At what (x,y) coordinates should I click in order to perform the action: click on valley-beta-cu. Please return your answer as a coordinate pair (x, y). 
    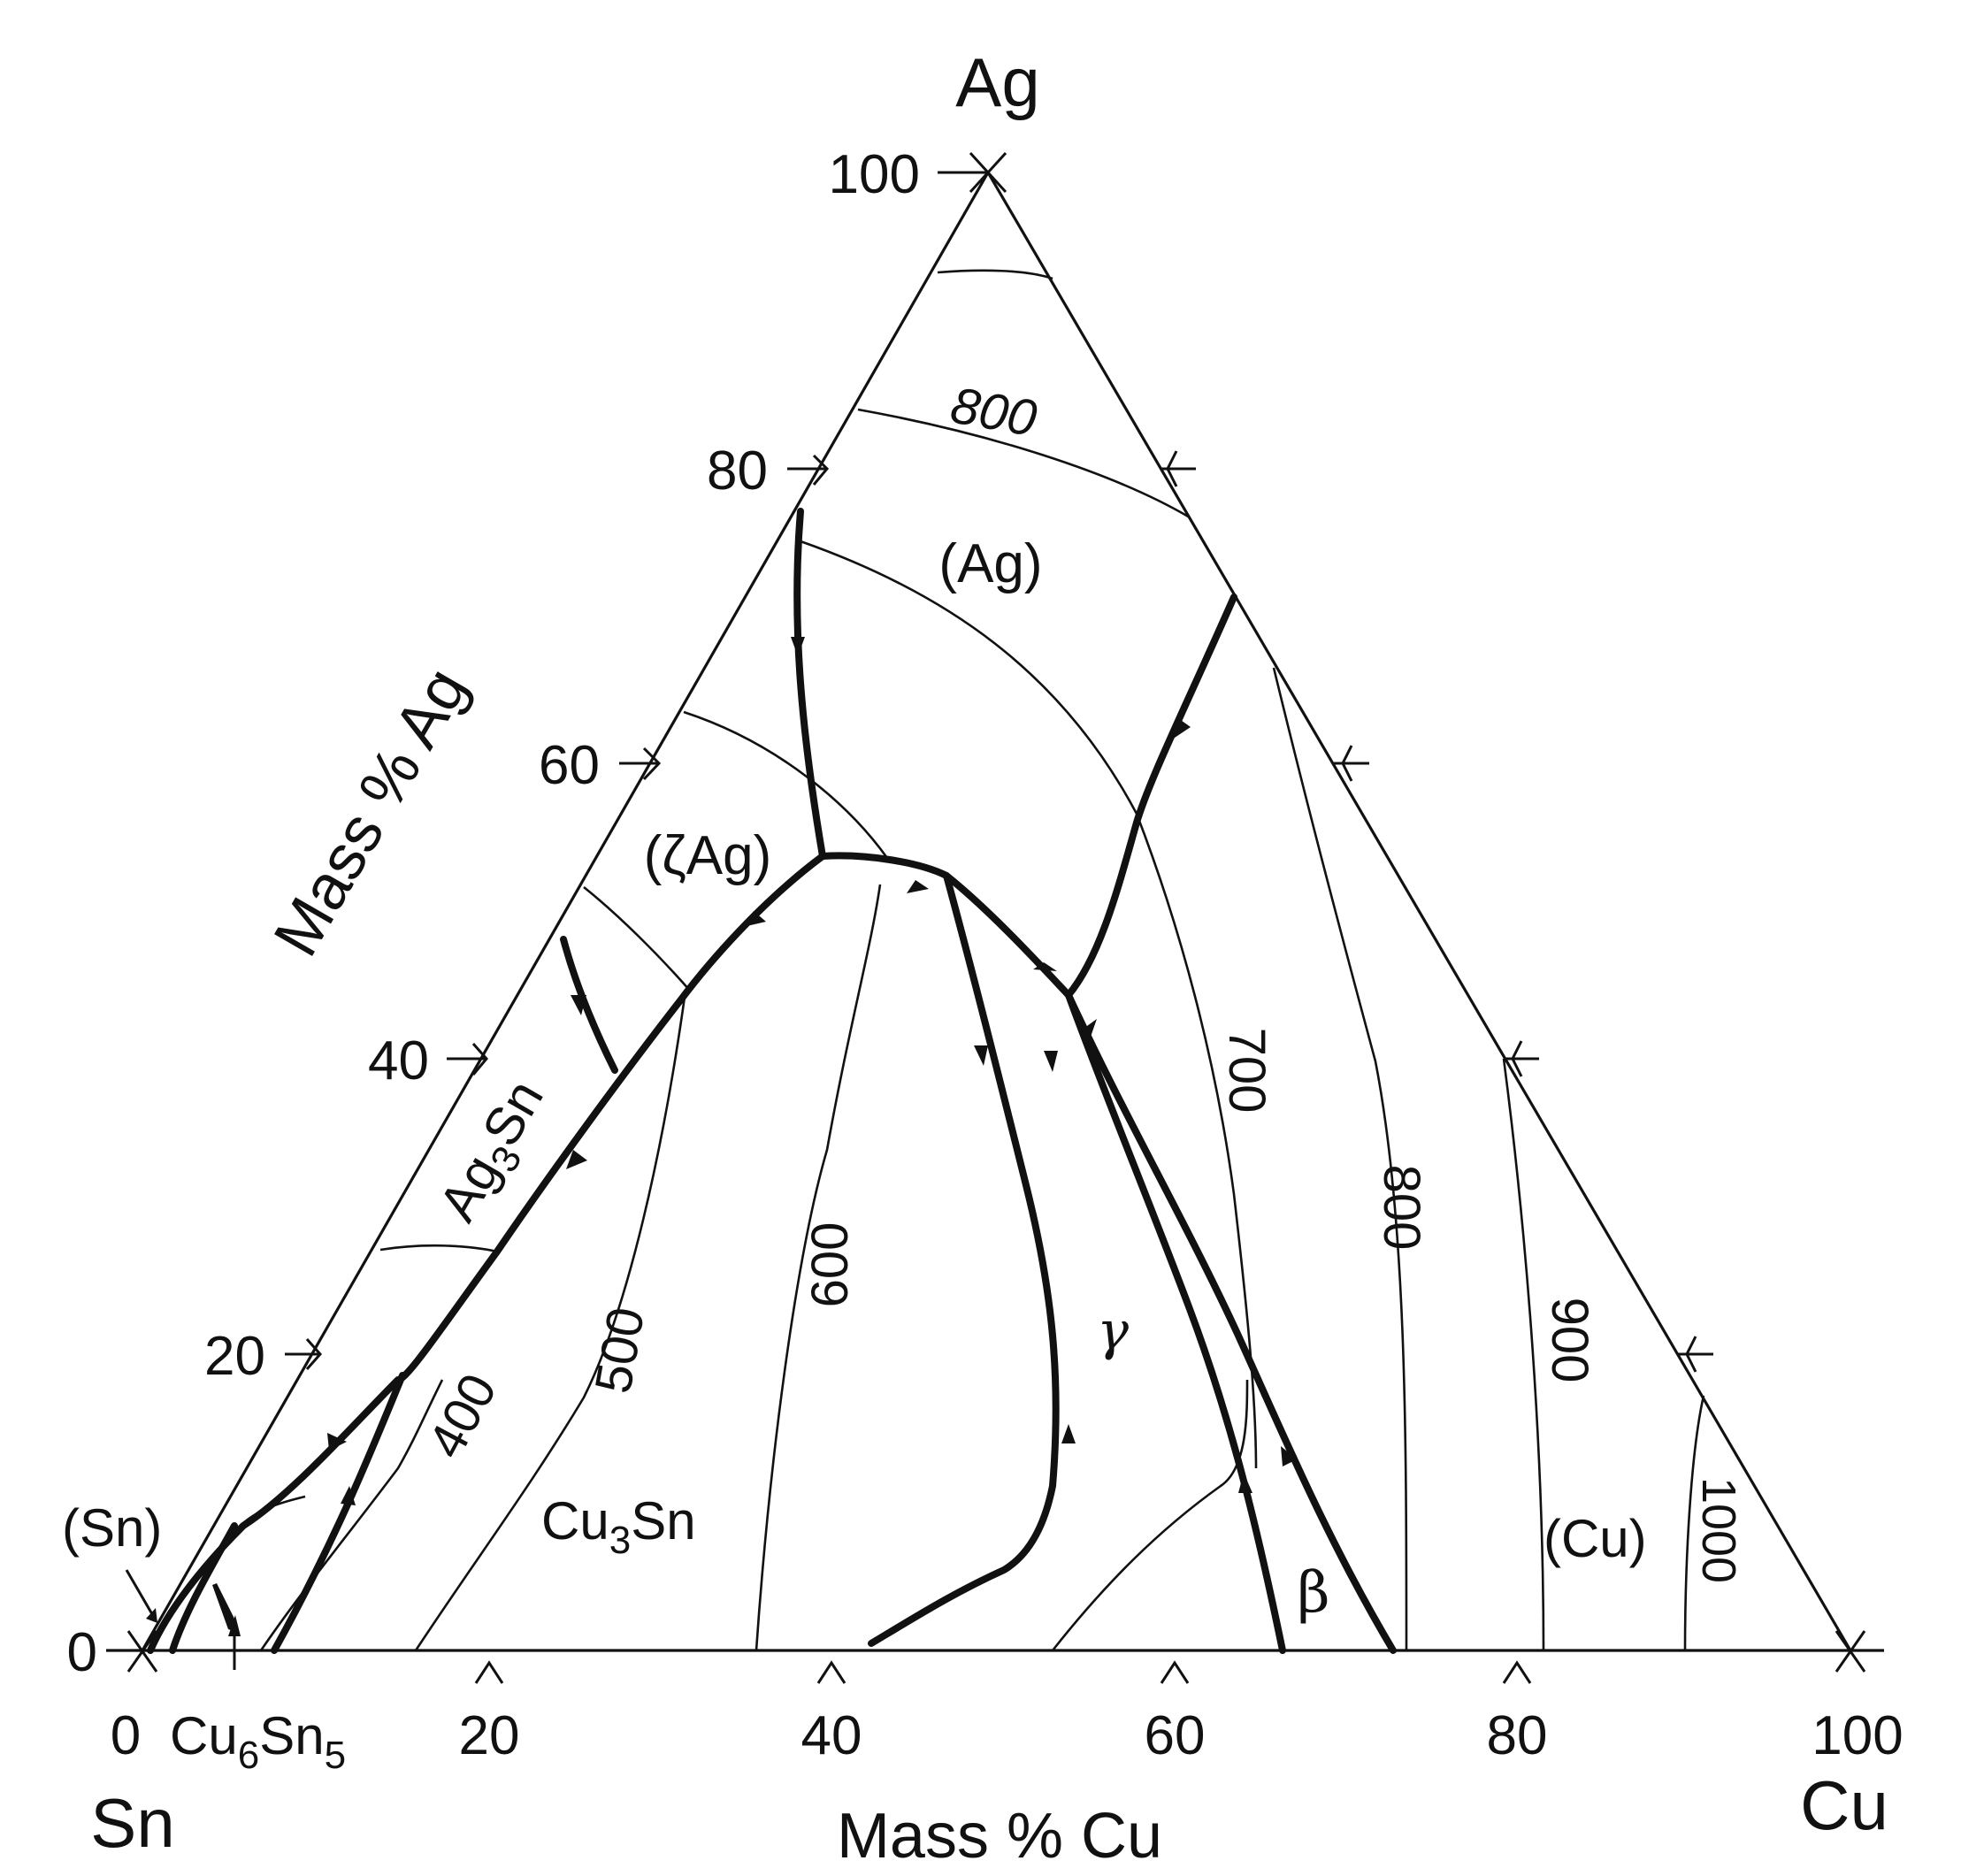
    Looking at the image, I should click on (1231, 1323).